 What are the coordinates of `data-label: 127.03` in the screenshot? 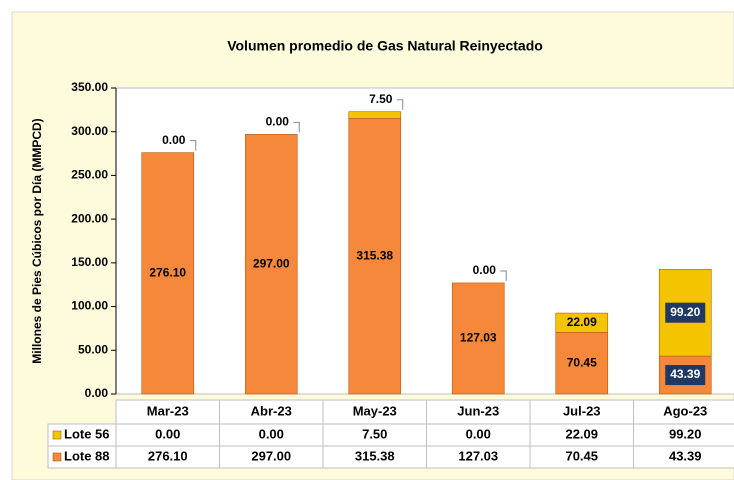 It's located at (478, 338).